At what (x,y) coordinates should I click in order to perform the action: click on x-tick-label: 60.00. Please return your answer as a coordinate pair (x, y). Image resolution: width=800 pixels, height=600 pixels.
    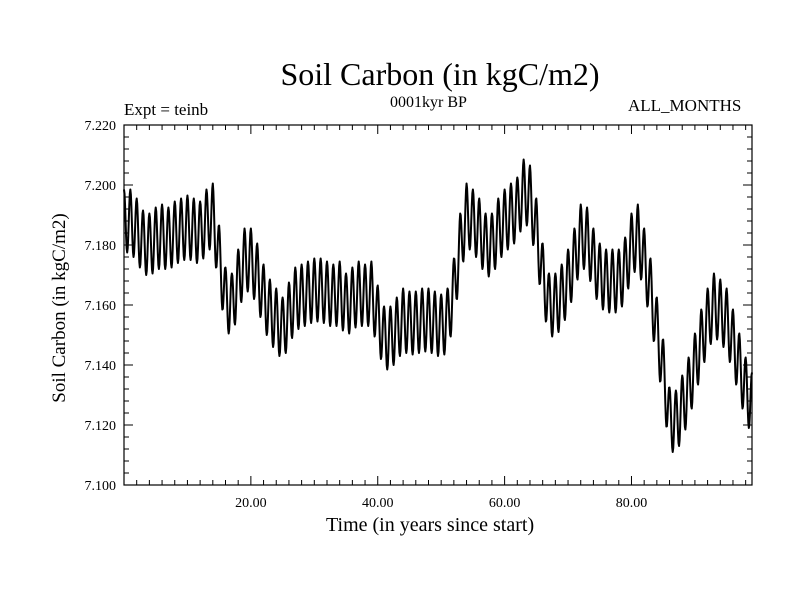
    Looking at the image, I should click on (505, 503).